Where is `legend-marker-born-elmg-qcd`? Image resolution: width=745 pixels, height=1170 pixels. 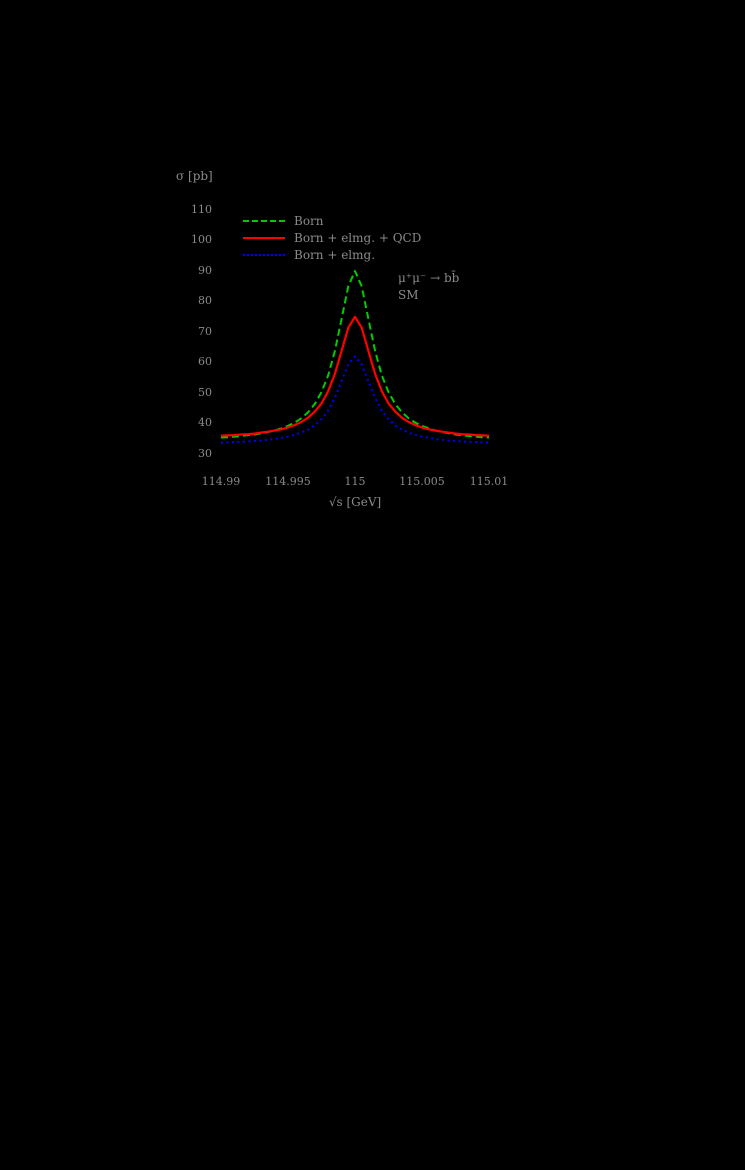
legend-marker-born-elmg-qcd is located at coordinates (264, 237).